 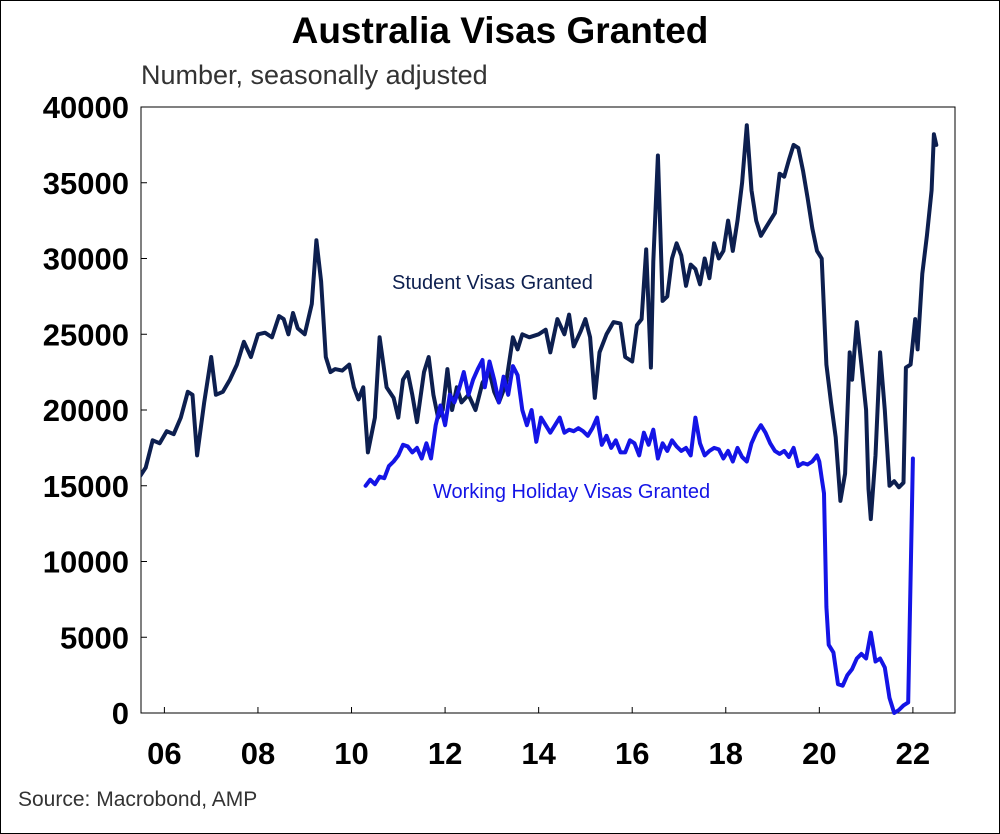 I want to click on chart-subtitle: Number, seasonally adjusted, so click(x=314, y=75).